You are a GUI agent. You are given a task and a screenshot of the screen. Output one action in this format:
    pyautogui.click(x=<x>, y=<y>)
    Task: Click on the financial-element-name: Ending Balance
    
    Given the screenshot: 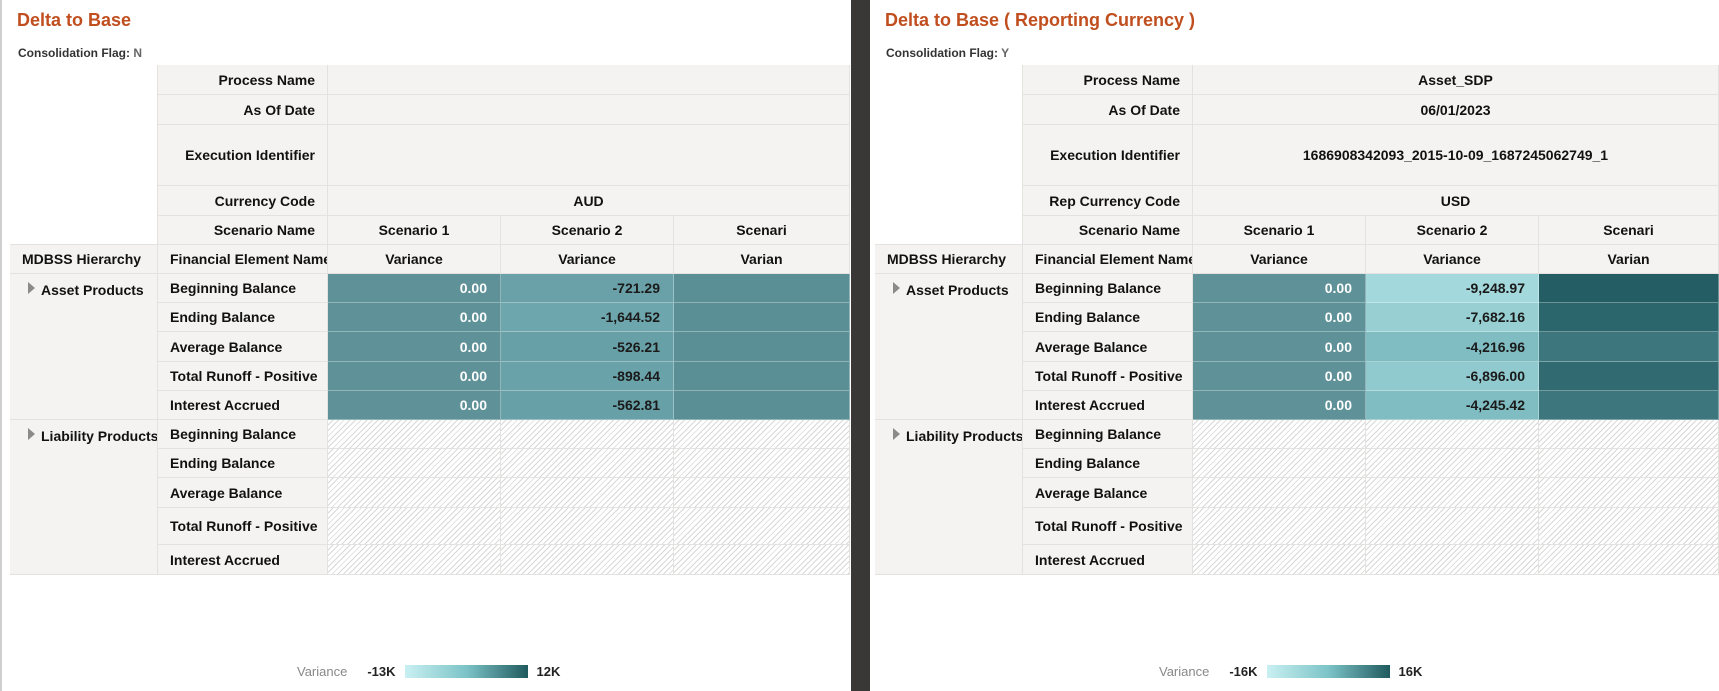 What is the action you would take?
    pyautogui.click(x=1108, y=463)
    